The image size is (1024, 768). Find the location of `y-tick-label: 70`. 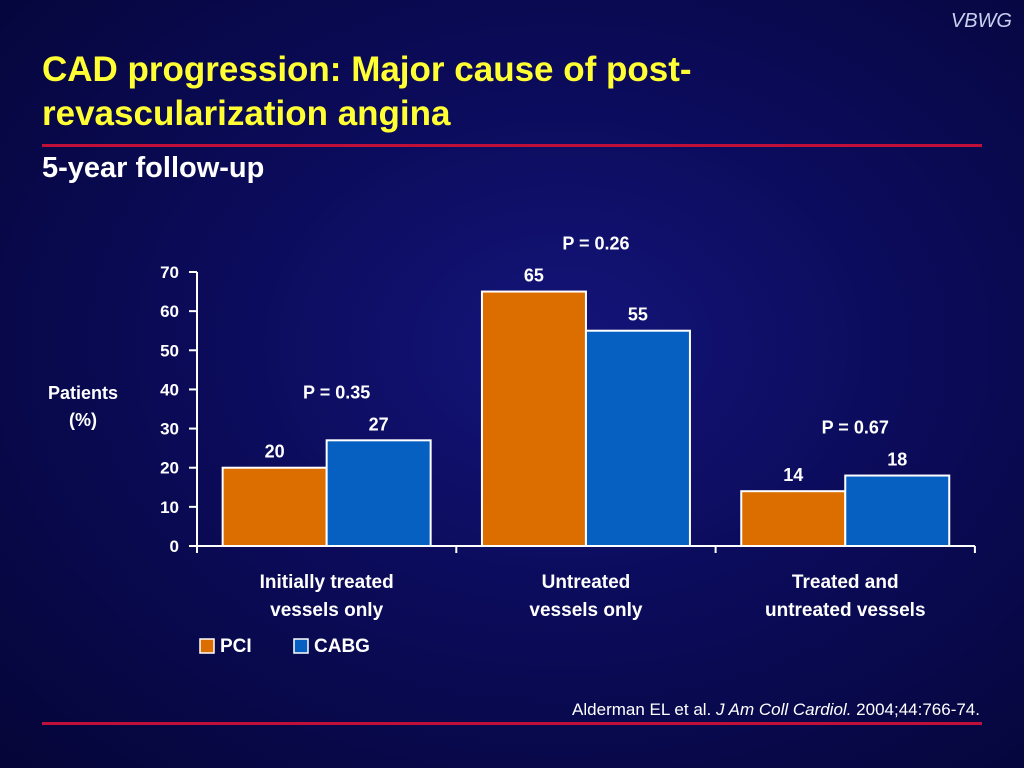

y-tick-label: 70 is located at coordinates (169, 272).